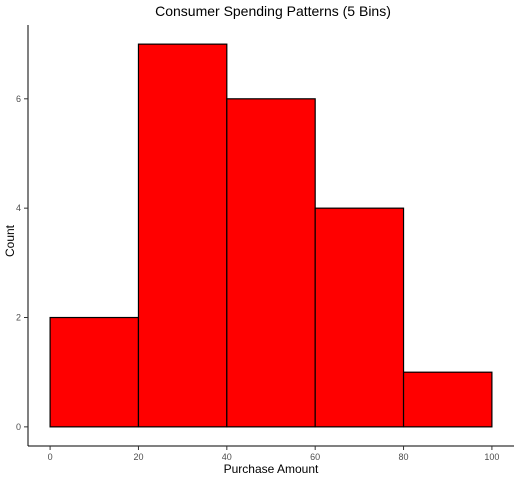 This screenshot has height=480, width=520. What do you see at coordinates (18, 318) in the screenshot?
I see `y-tick-label: 2` at bounding box center [18, 318].